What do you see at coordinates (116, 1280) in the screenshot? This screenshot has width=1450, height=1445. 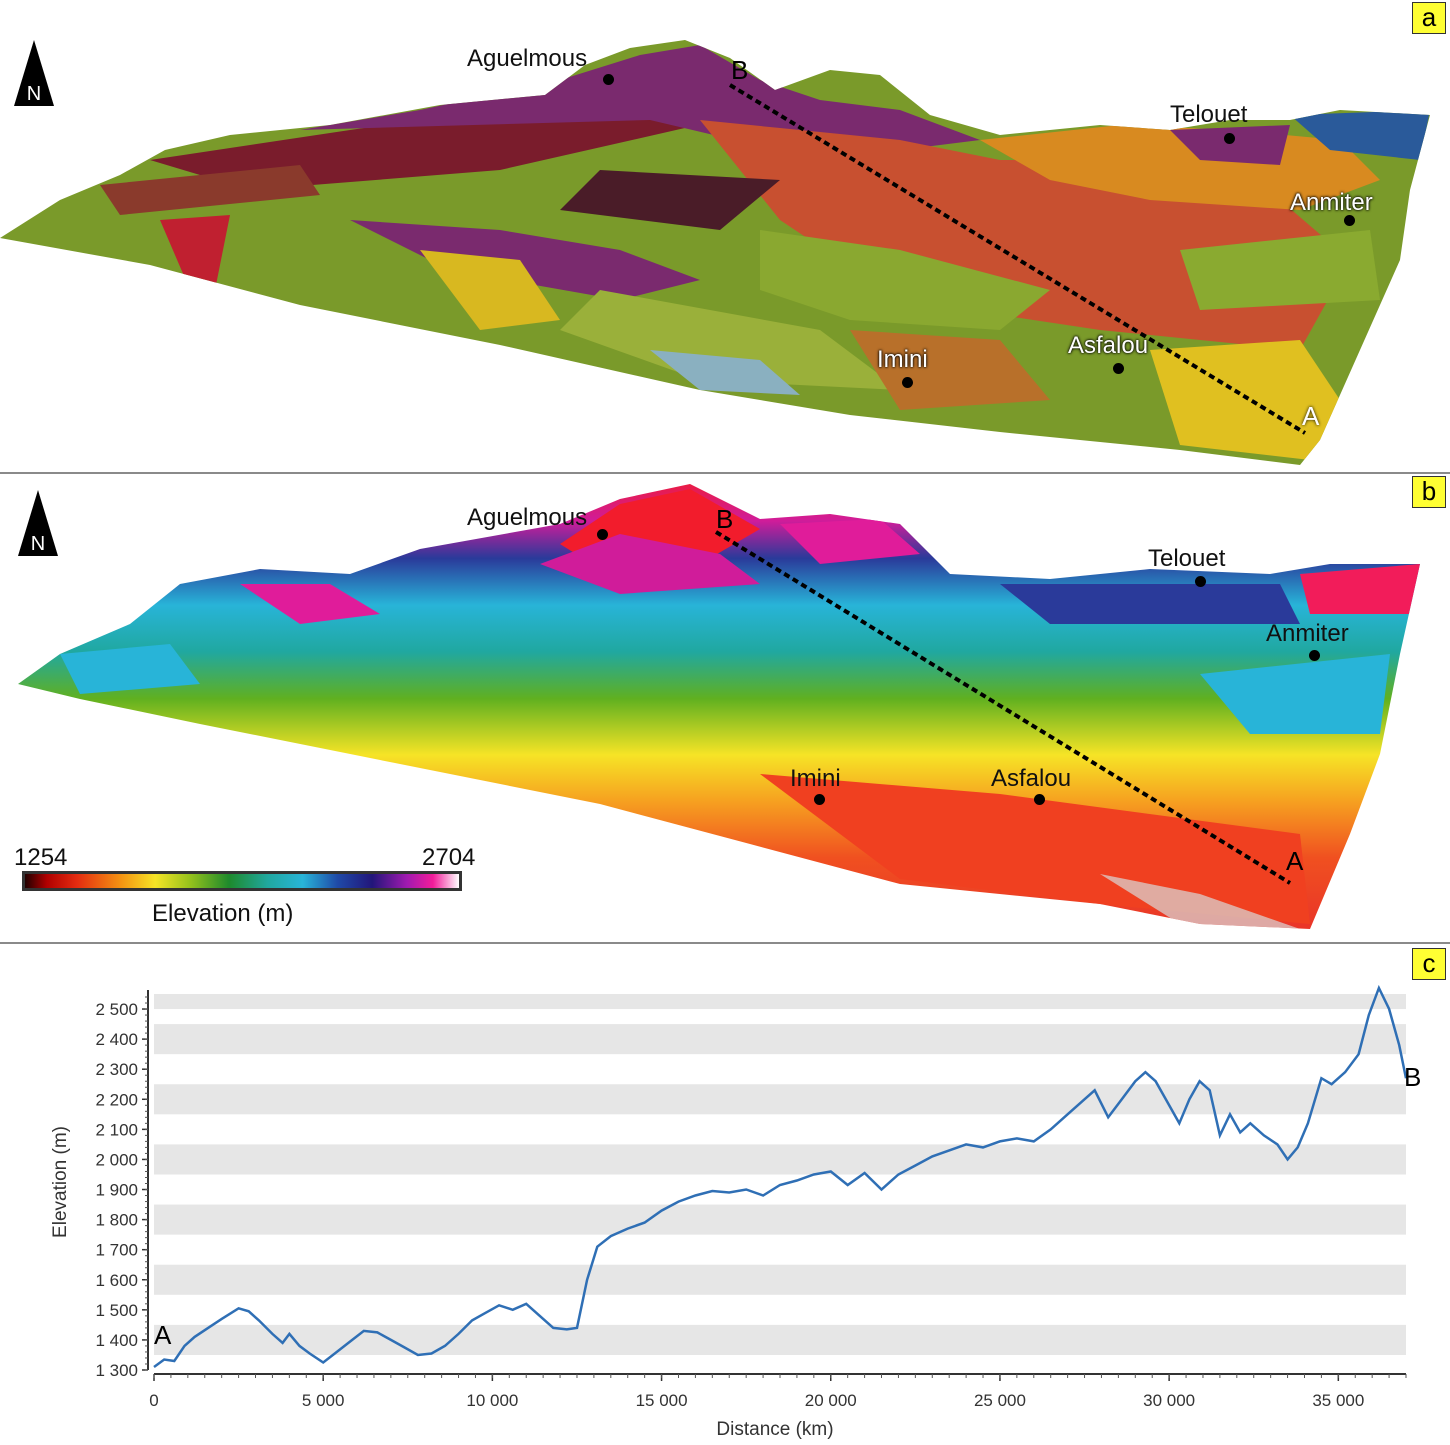 I see `y-tick-label: 1 600` at bounding box center [116, 1280].